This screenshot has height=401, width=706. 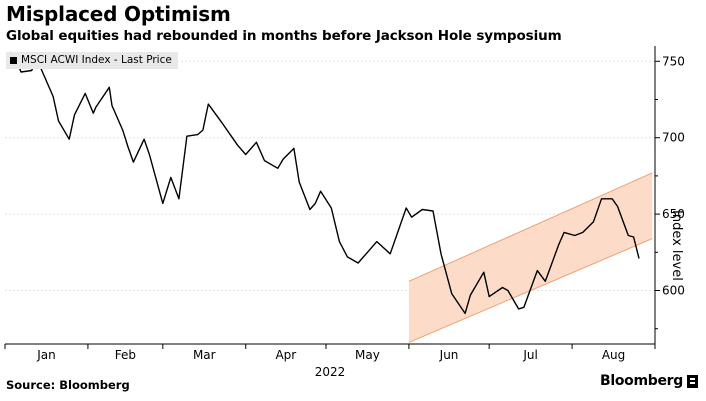 What do you see at coordinates (530, 227) in the screenshot?
I see `trend-channel-upper` at bounding box center [530, 227].